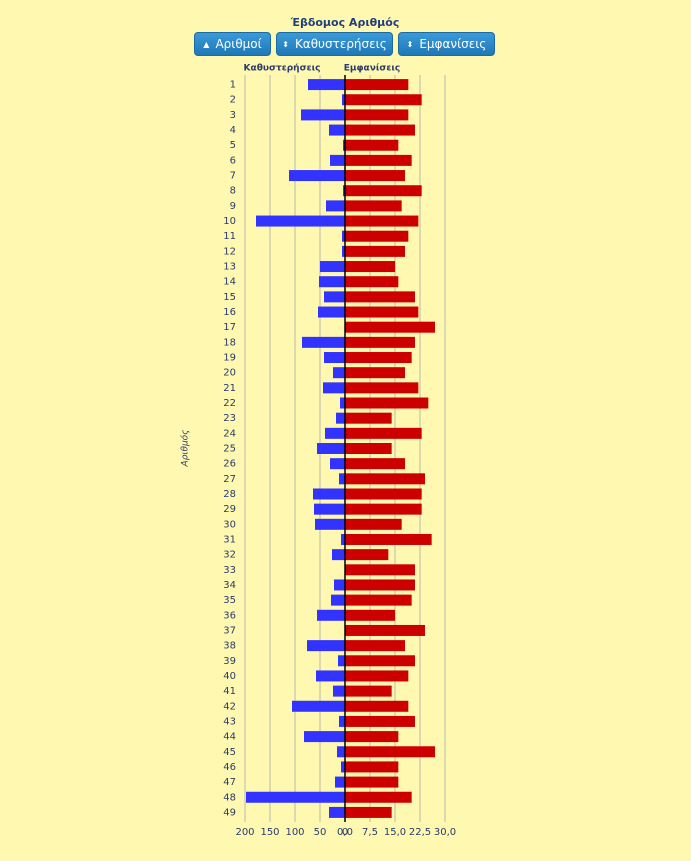 Image resolution: width=691 pixels, height=861 pixels. I want to click on y-tick-label: 21, so click(229, 388).